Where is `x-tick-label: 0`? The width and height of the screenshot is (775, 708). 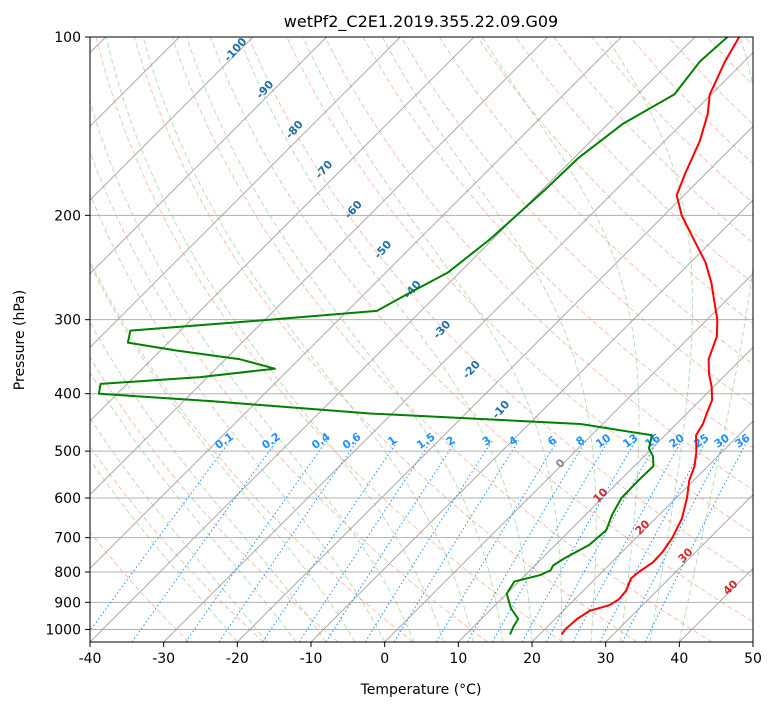 x-tick-label: 0 is located at coordinates (384, 659).